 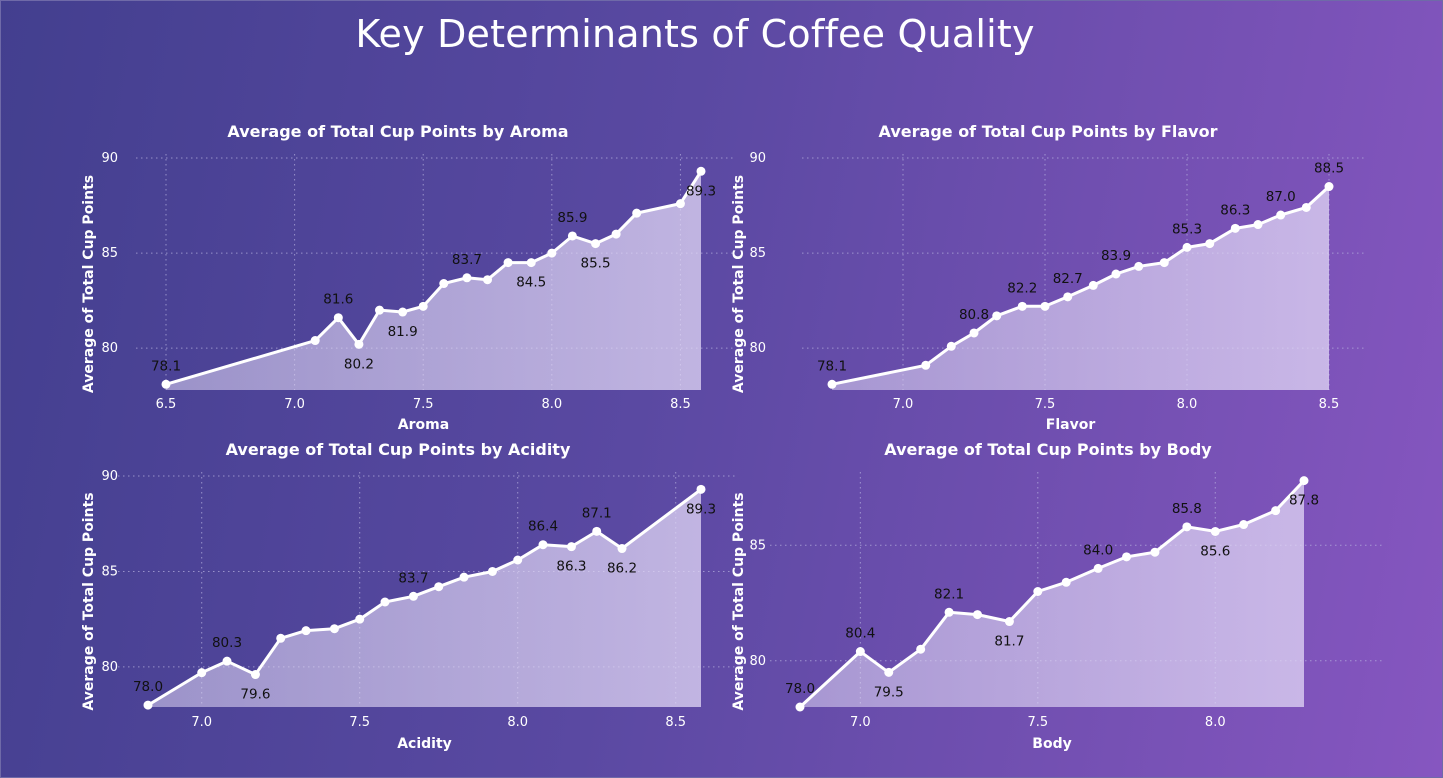 What do you see at coordinates (757, 253) in the screenshot?
I see `y-tick-label: 85` at bounding box center [757, 253].